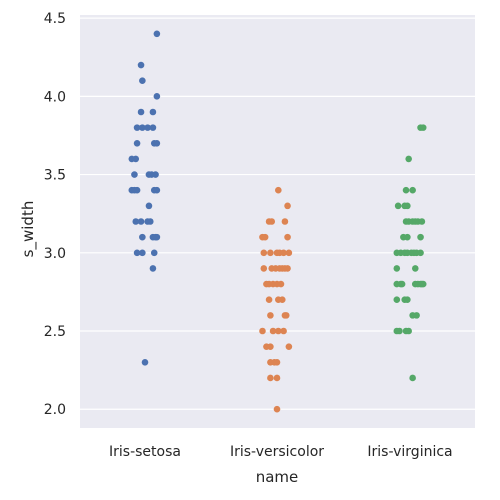  I want to click on y-tick-label: 3.0, so click(55, 254).